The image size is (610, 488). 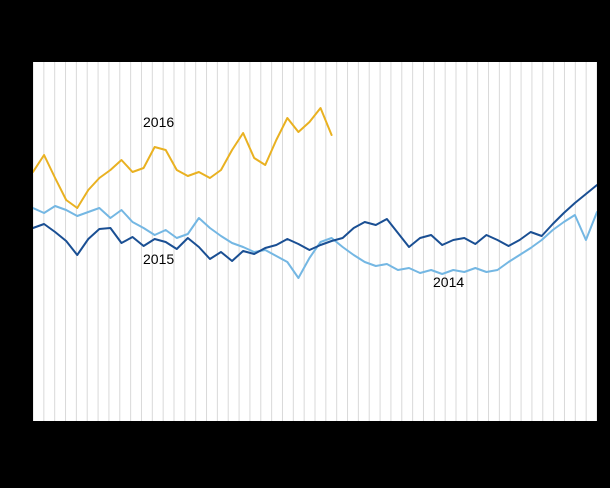 What do you see at coordinates (159, 259) in the screenshot?
I see `series-label-2015: 2015` at bounding box center [159, 259].